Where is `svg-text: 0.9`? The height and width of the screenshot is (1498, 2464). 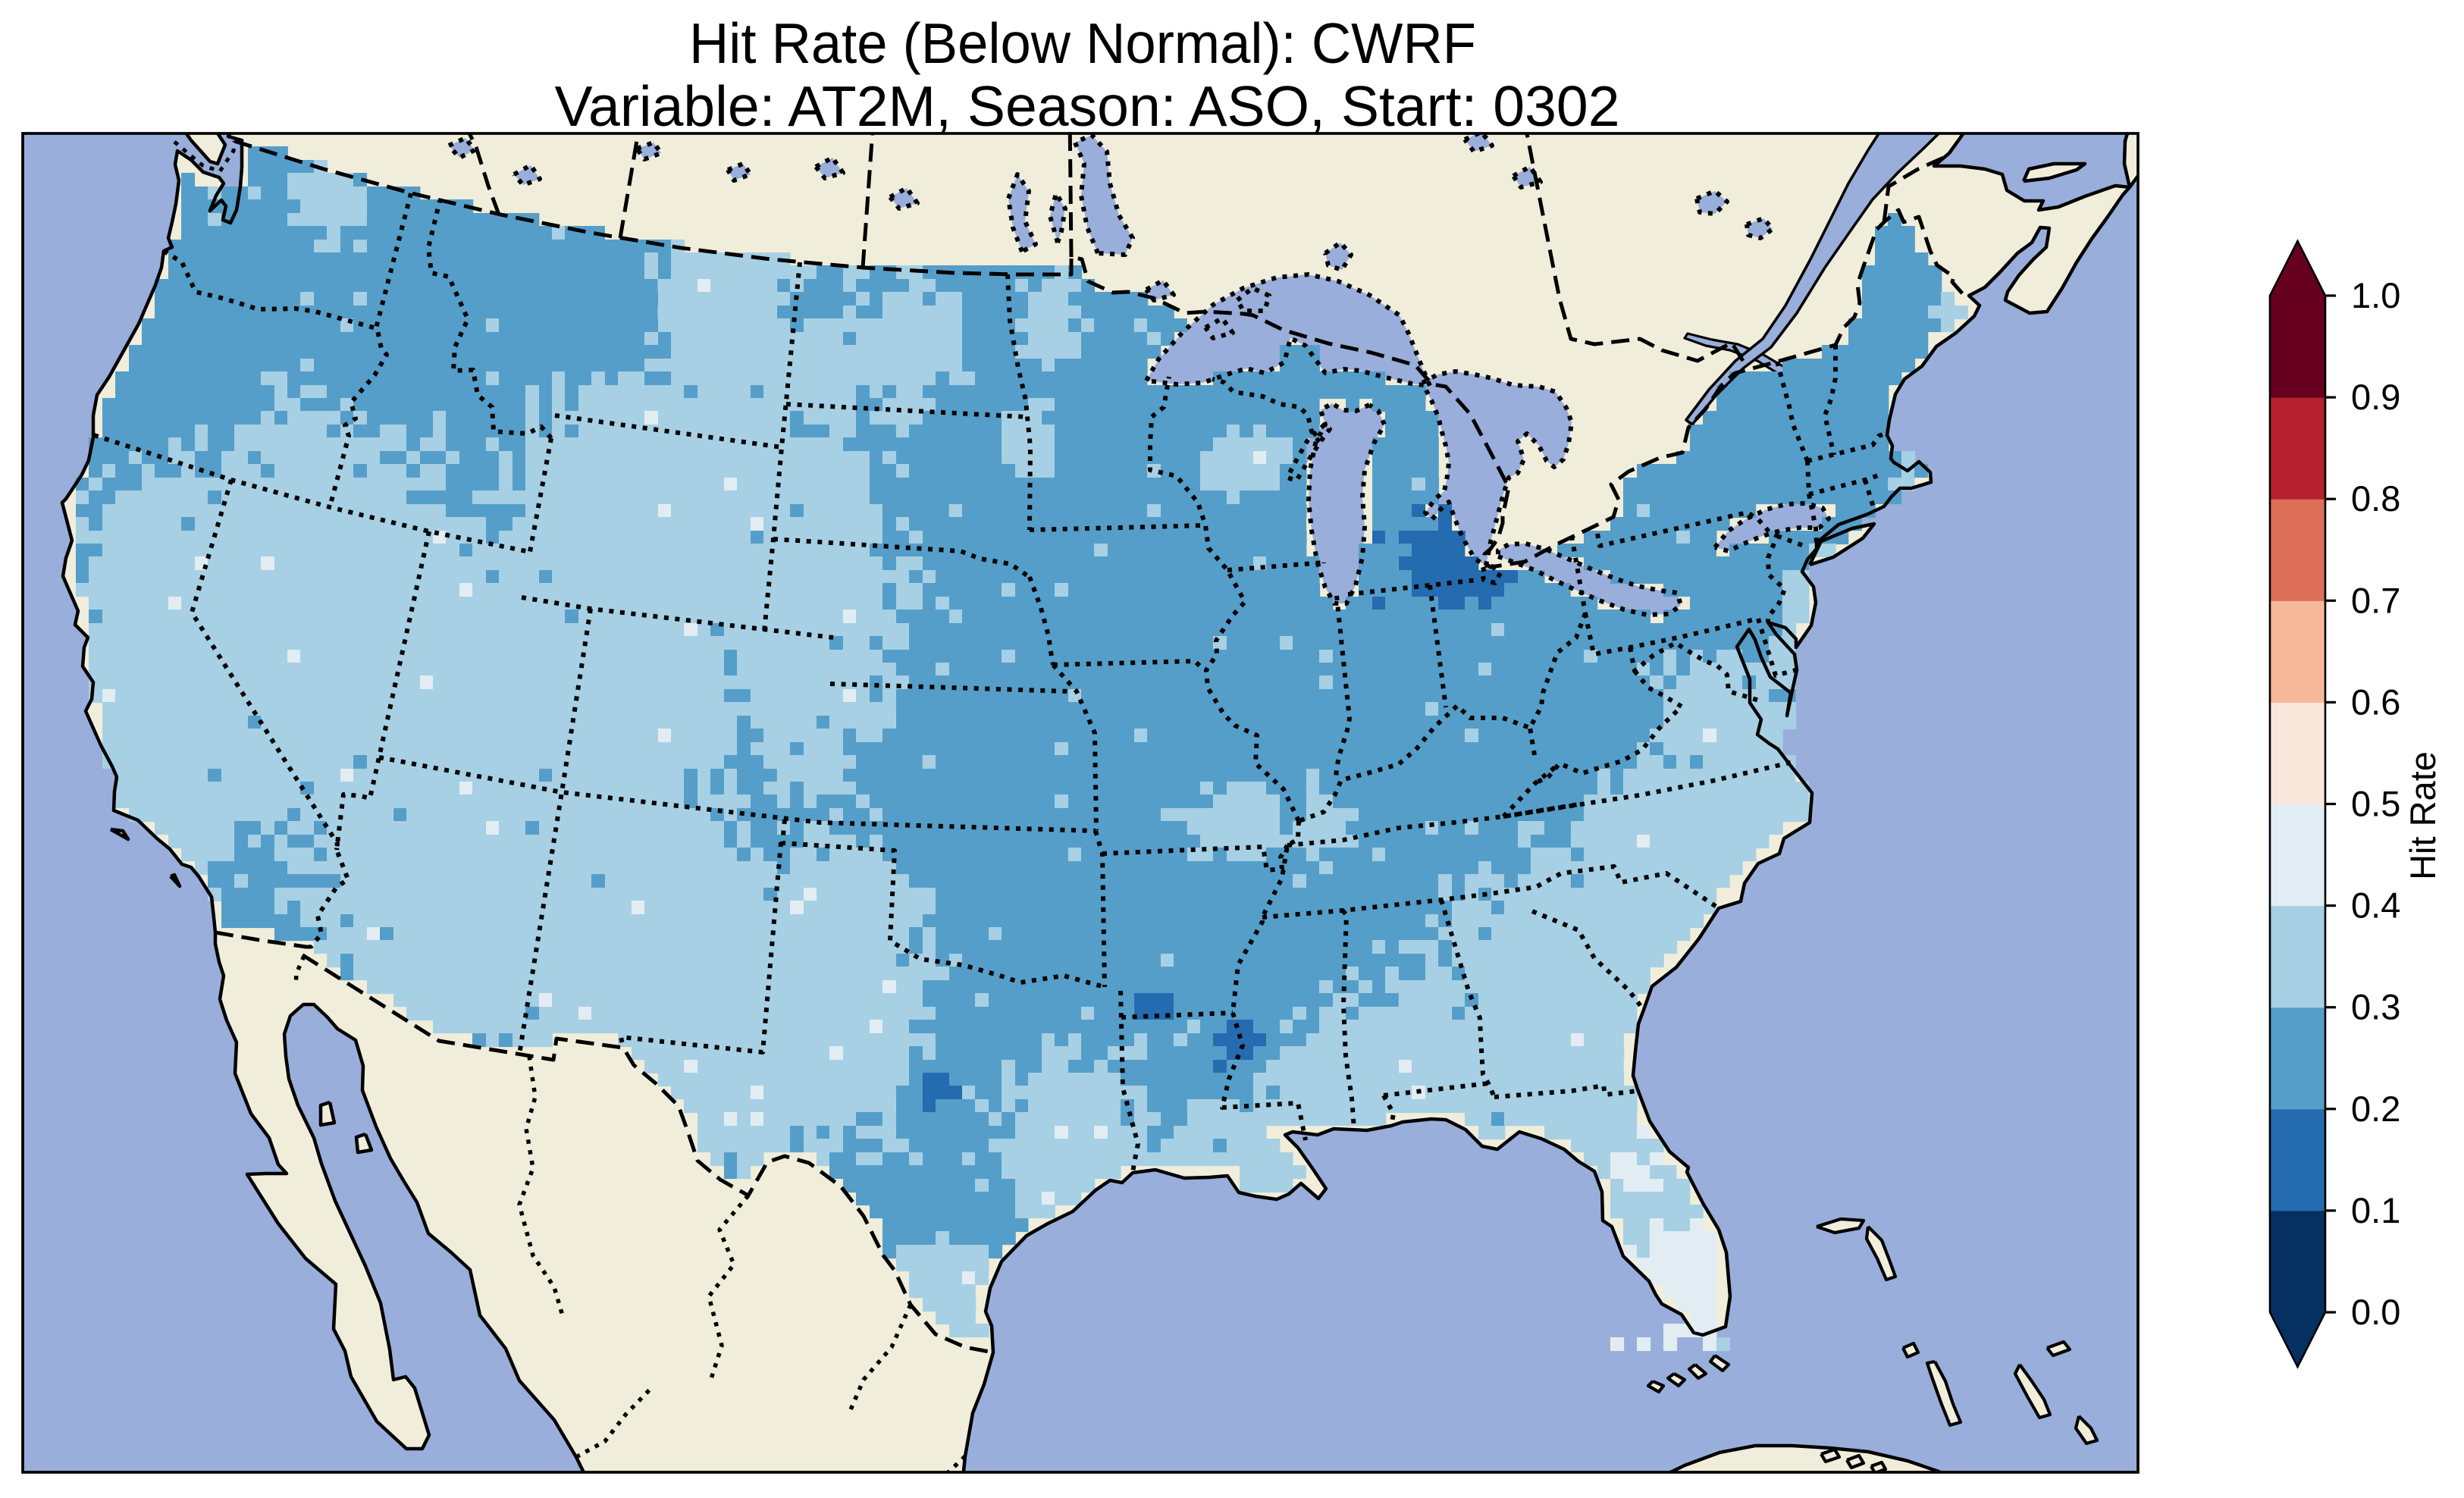
svg-text: 0.9 is located at coordinates (2375, 397).